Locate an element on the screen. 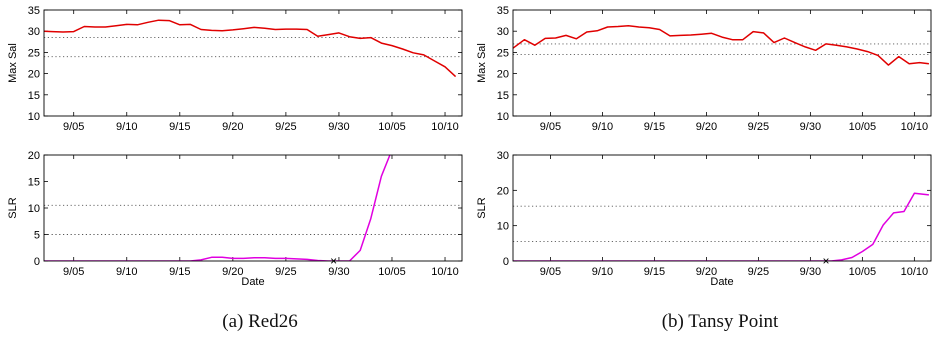 The height and width of the screenshot is (352, 940). caption-a: (a) Red26 is located at coordinates (260, 321).